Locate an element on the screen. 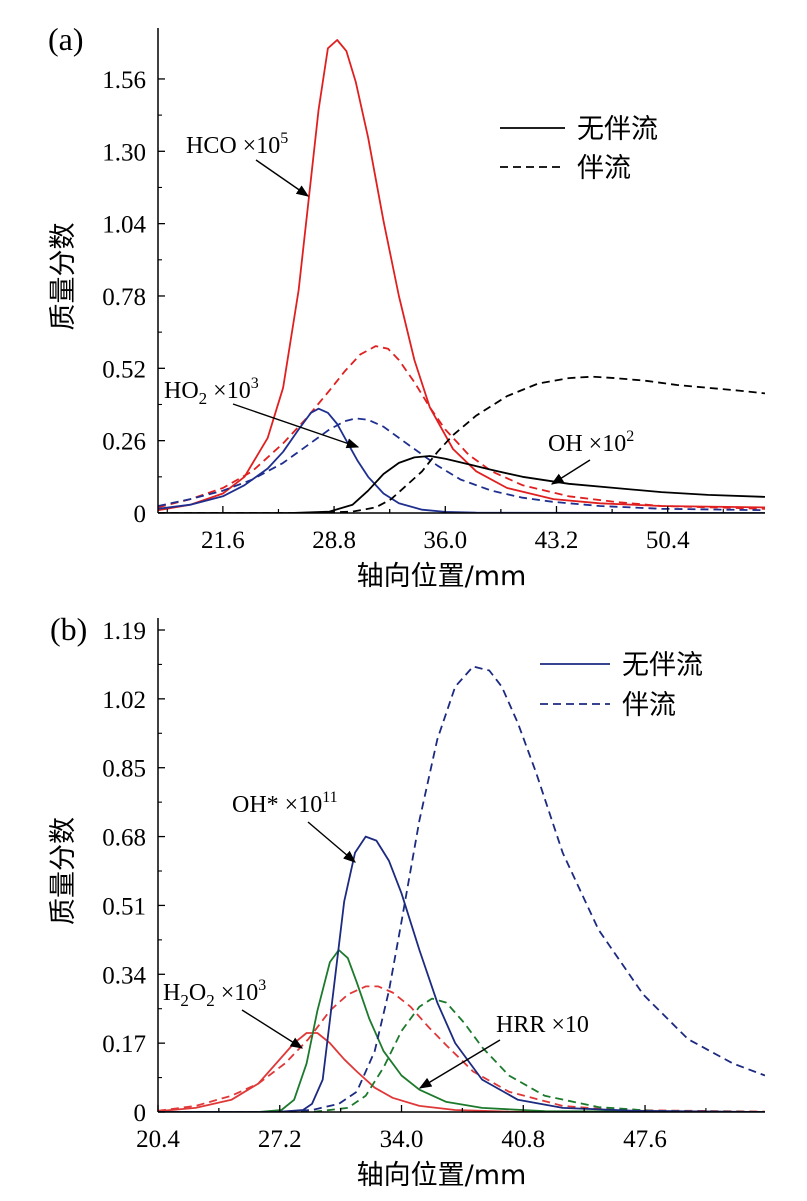  annotation-label: HRR ×10 is located at coordinates (542, 1025).